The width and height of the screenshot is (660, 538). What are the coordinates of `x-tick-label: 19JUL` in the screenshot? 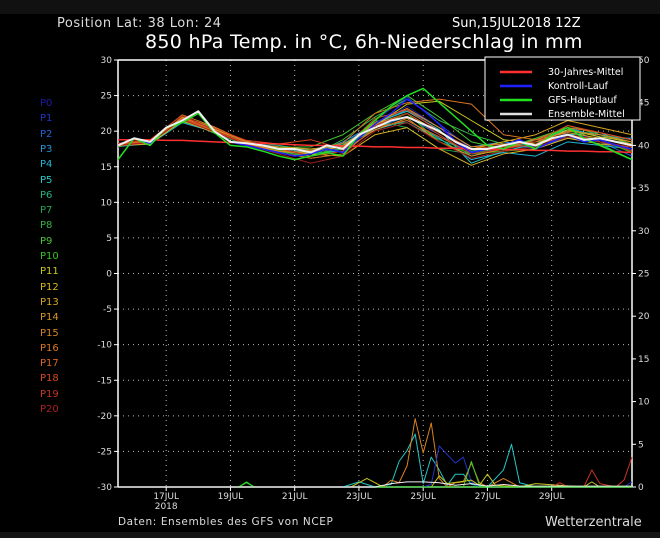 It's located at (231, 497).